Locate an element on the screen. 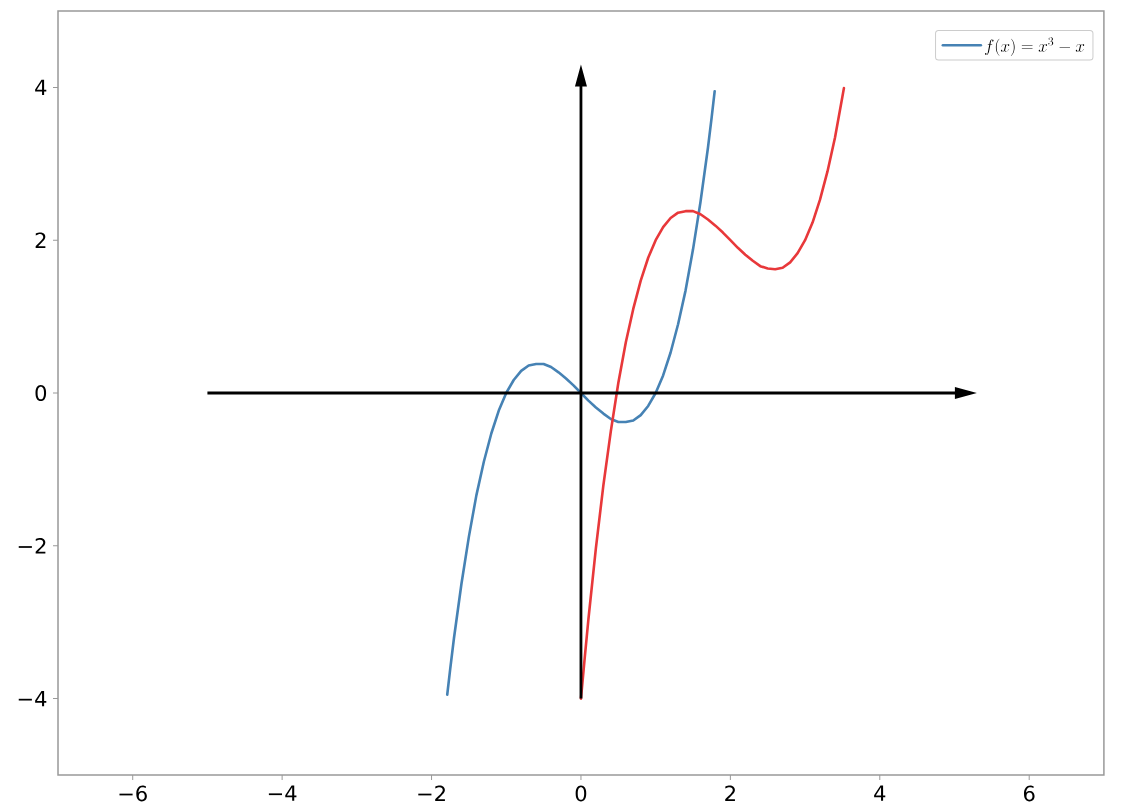 This screenshot has height=810, width=1124. y-tick-label: −2 is located at coordinates (32, 545).